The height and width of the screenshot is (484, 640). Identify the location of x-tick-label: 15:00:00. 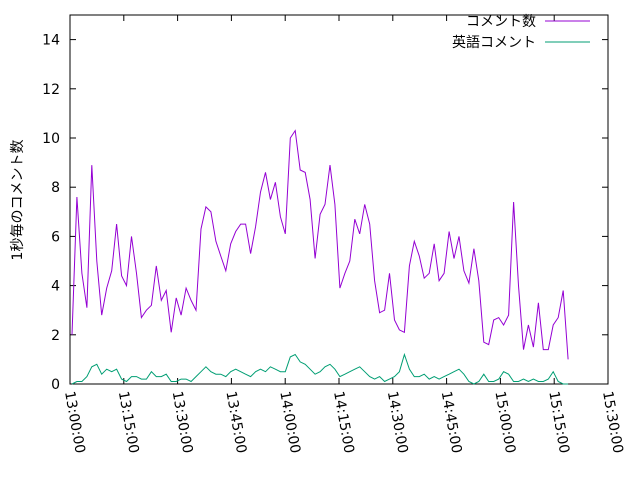
(504, 422).